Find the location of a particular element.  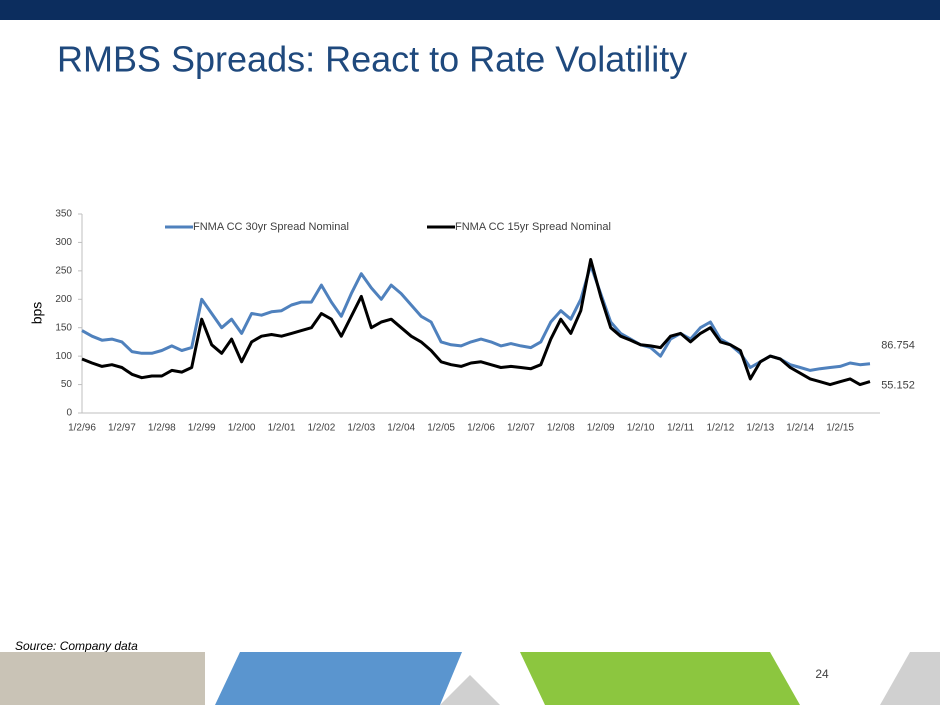

x-tick-label: 1/2/98 is located at coordinates (162, 428).